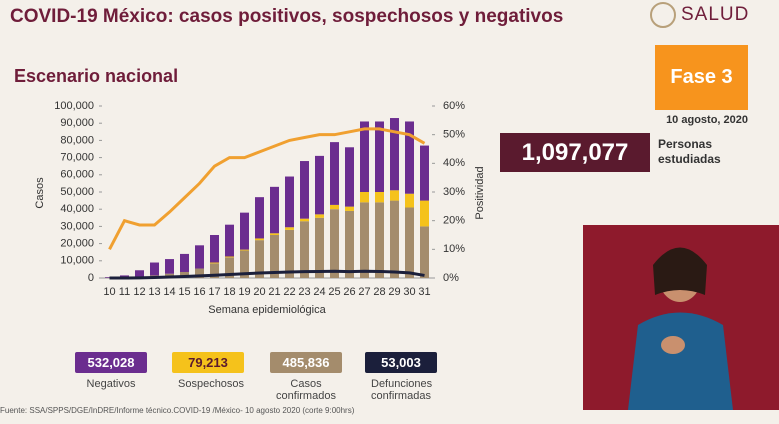 This screenshot has width=779, height=424. I want to click on legend-item: 485,836 Casos confirmados, so click(306, 377).